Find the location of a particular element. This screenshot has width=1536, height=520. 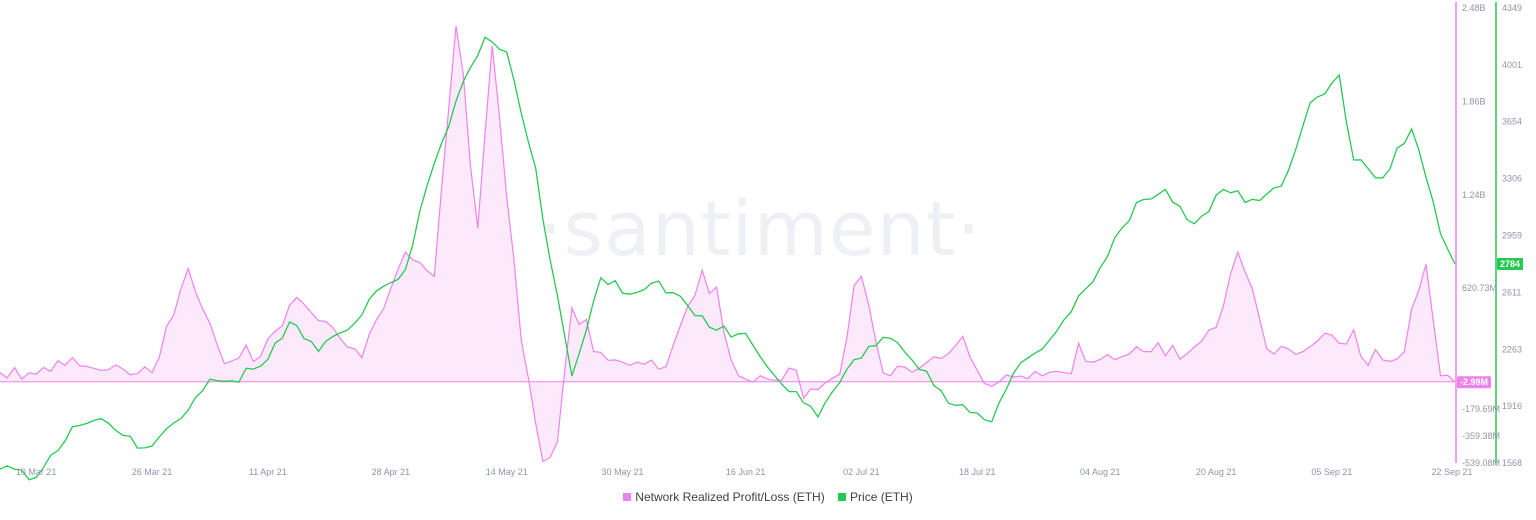

price-last-badge is located at coordinates (1510, 264).